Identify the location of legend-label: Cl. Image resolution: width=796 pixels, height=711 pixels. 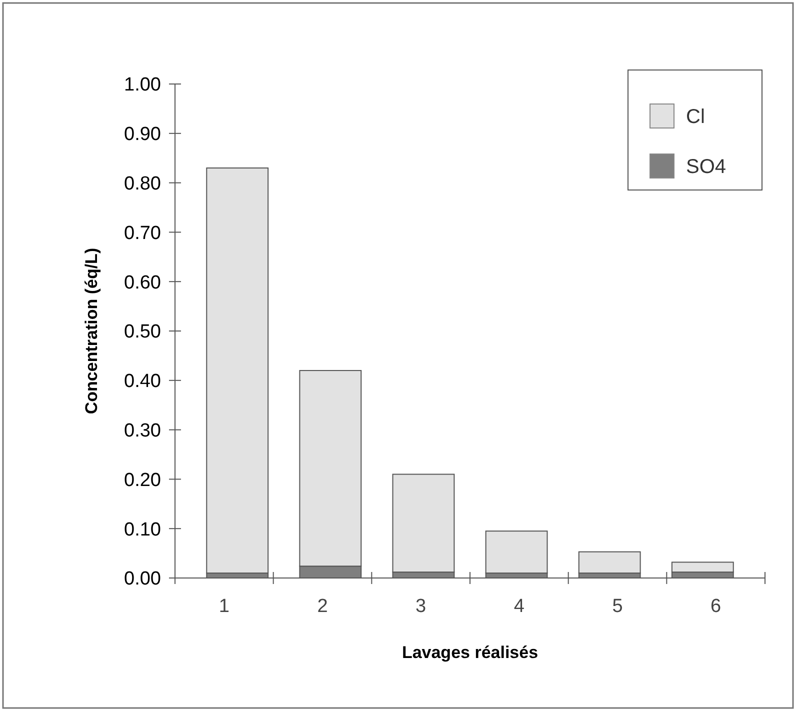
(695, 117).